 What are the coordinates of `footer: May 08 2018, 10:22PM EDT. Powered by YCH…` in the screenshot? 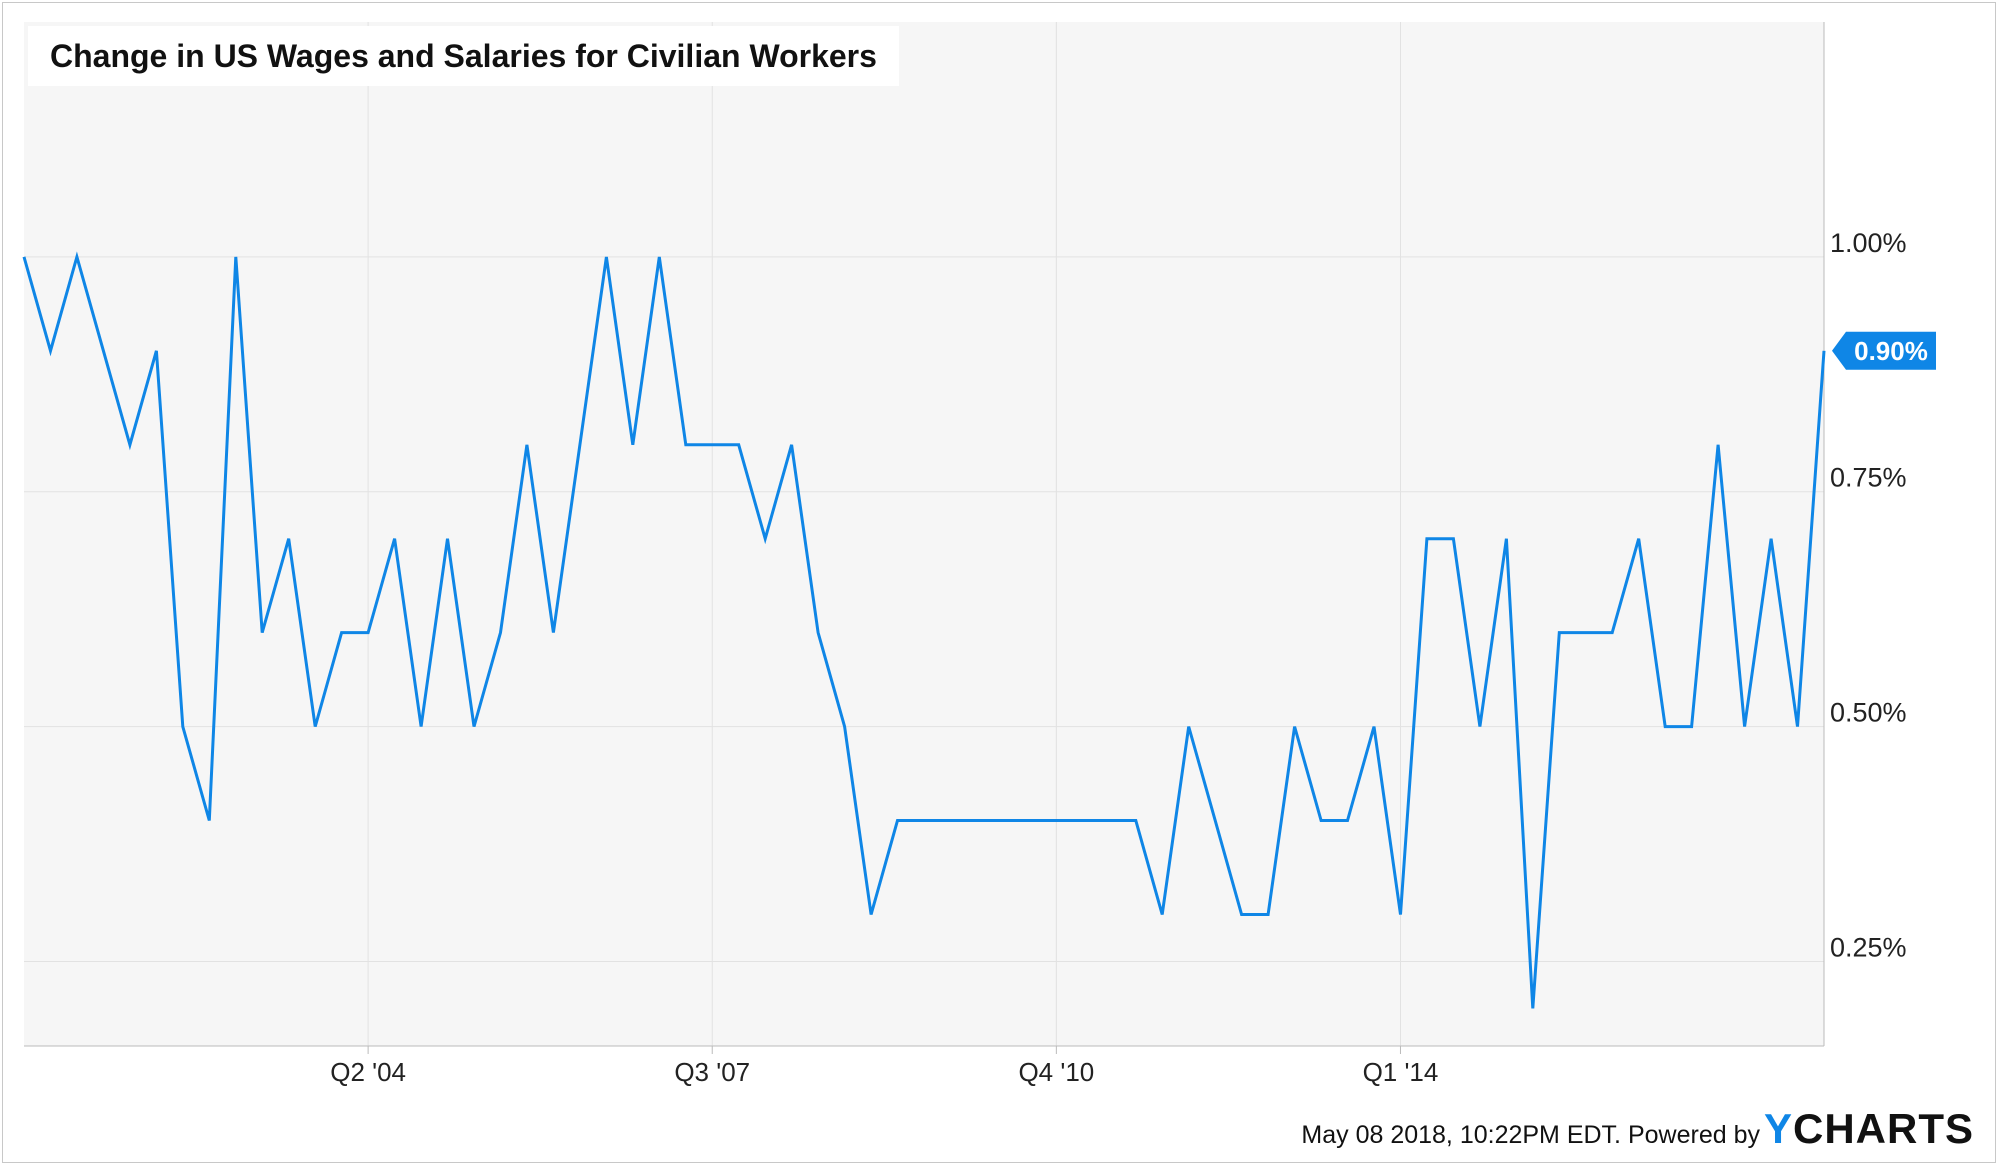 It's located at (1637, 1129).